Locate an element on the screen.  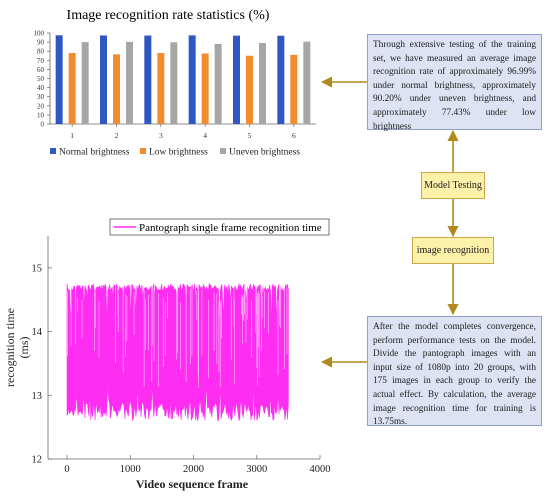
model-testing-node: Model Testing is located at coordinates (453, 185).